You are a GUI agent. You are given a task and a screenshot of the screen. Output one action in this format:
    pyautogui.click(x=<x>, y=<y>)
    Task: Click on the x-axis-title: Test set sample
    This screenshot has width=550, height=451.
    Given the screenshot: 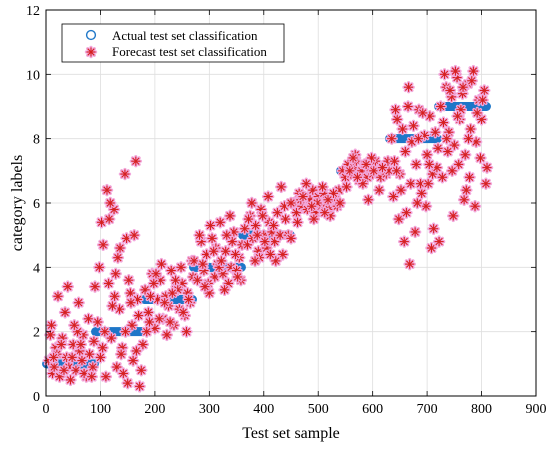 What is the action you would take?
    pyautogui.click(x=291, y=433)
    